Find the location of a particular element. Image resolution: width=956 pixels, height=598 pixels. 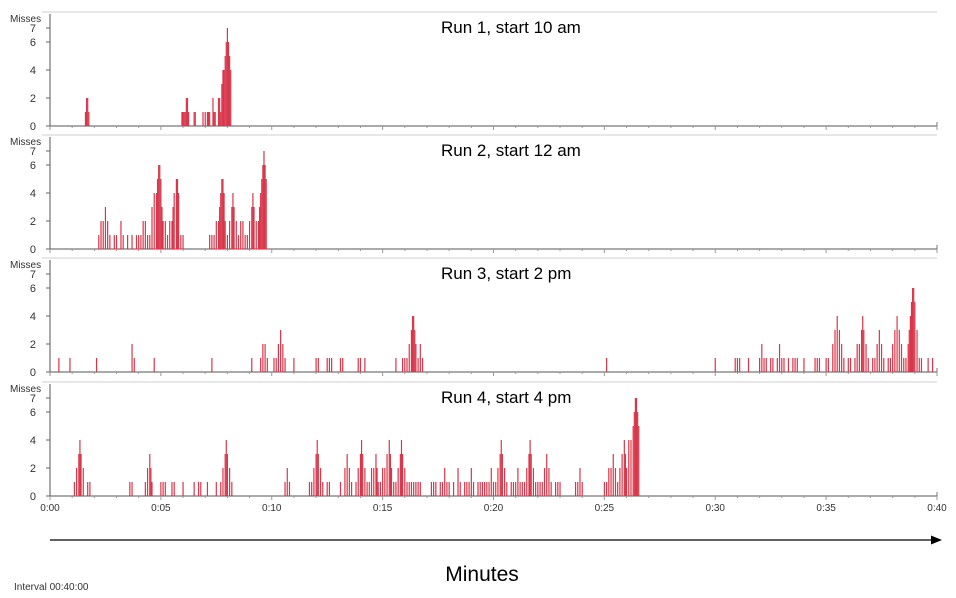

minutes-arrow is located at coordinates (496, 540).